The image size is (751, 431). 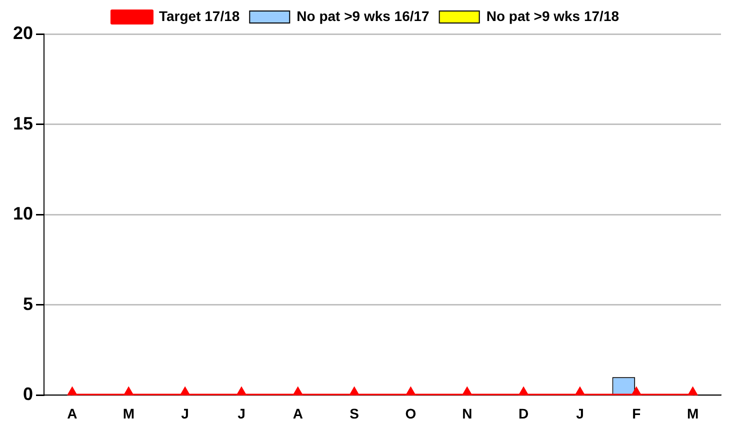 What do you see at coordinates (354, 413) in the screenshot?
I see `x-tick-label: S` at bounding box center [354, 413].